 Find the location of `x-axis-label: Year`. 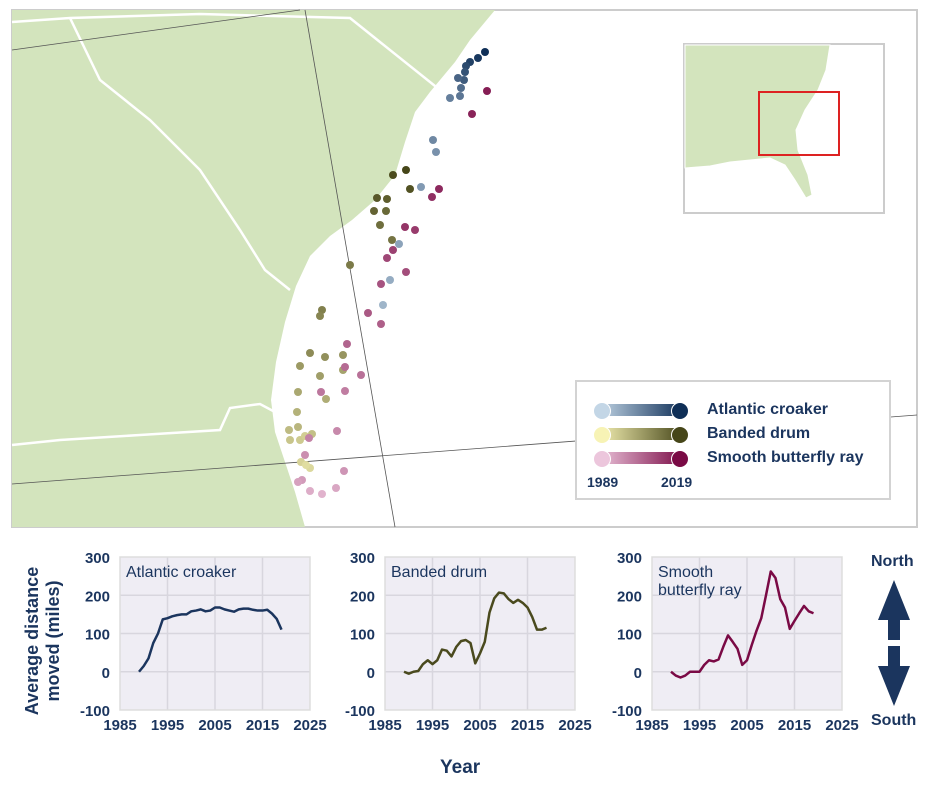

x-axis-label: Year is located at coordinates (460, 767).